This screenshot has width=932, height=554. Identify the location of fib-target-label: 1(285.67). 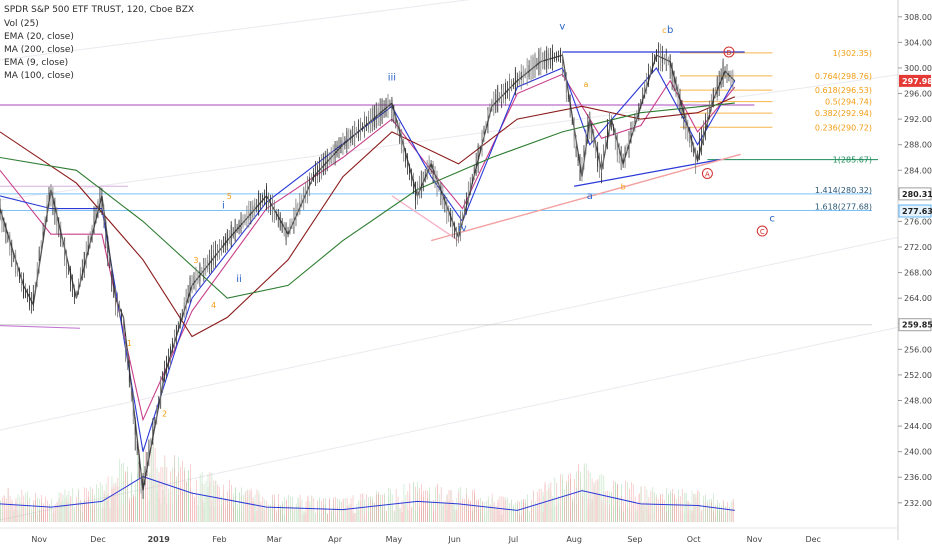
(852, 160).